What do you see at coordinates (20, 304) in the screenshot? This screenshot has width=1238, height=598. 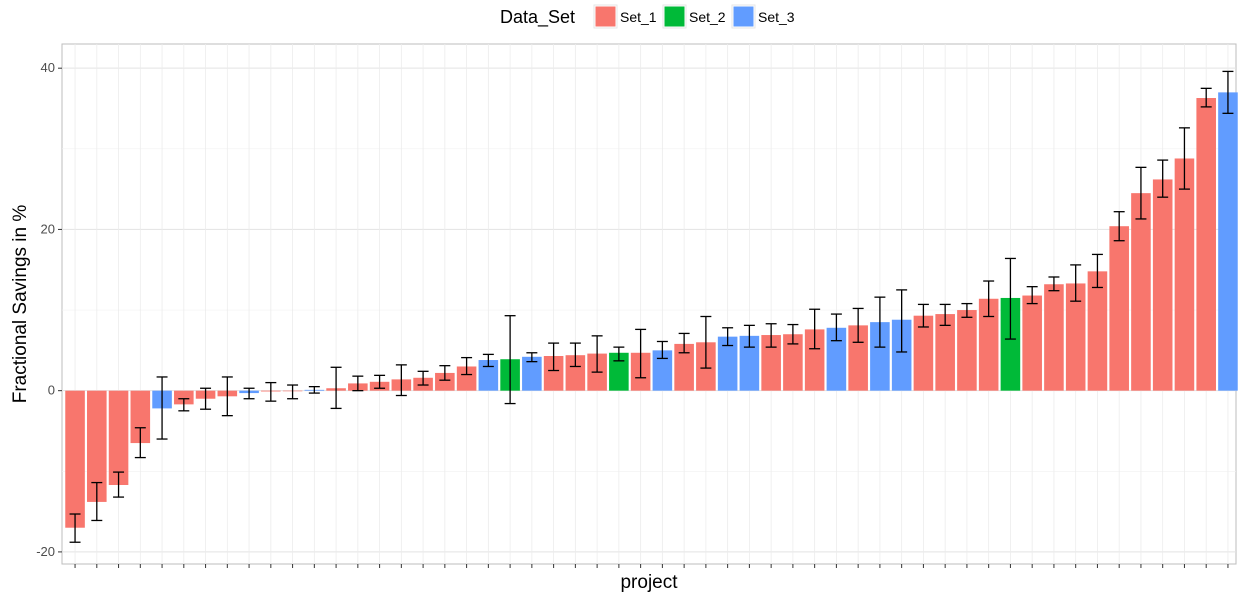 I see `y-axis-title: Fractional Savings in %` at bounding box center [20, 304].